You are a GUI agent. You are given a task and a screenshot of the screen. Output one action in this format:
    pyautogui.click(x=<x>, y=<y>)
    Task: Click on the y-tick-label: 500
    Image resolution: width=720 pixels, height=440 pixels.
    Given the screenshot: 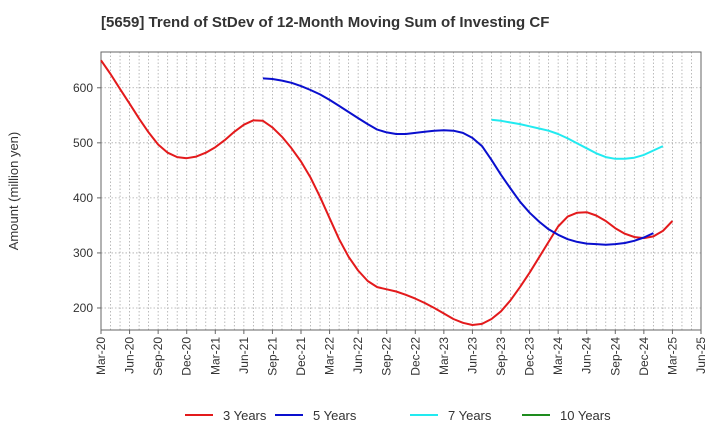 What is the action you would take?
    pyautogui.click(x=83, y=143)
    